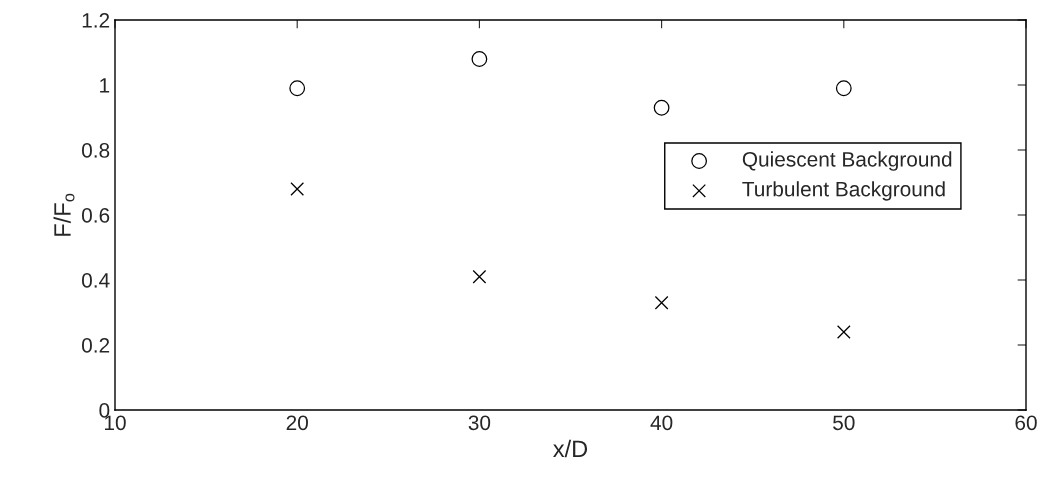  I want to click on y-axis-title: F/F$_{o}$, so click(64, 214).